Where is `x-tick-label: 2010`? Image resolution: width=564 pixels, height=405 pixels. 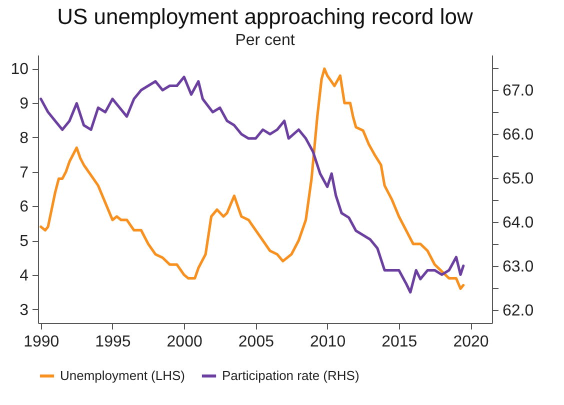
x-tick-label: 2010 is located at coordinates (328, 342).